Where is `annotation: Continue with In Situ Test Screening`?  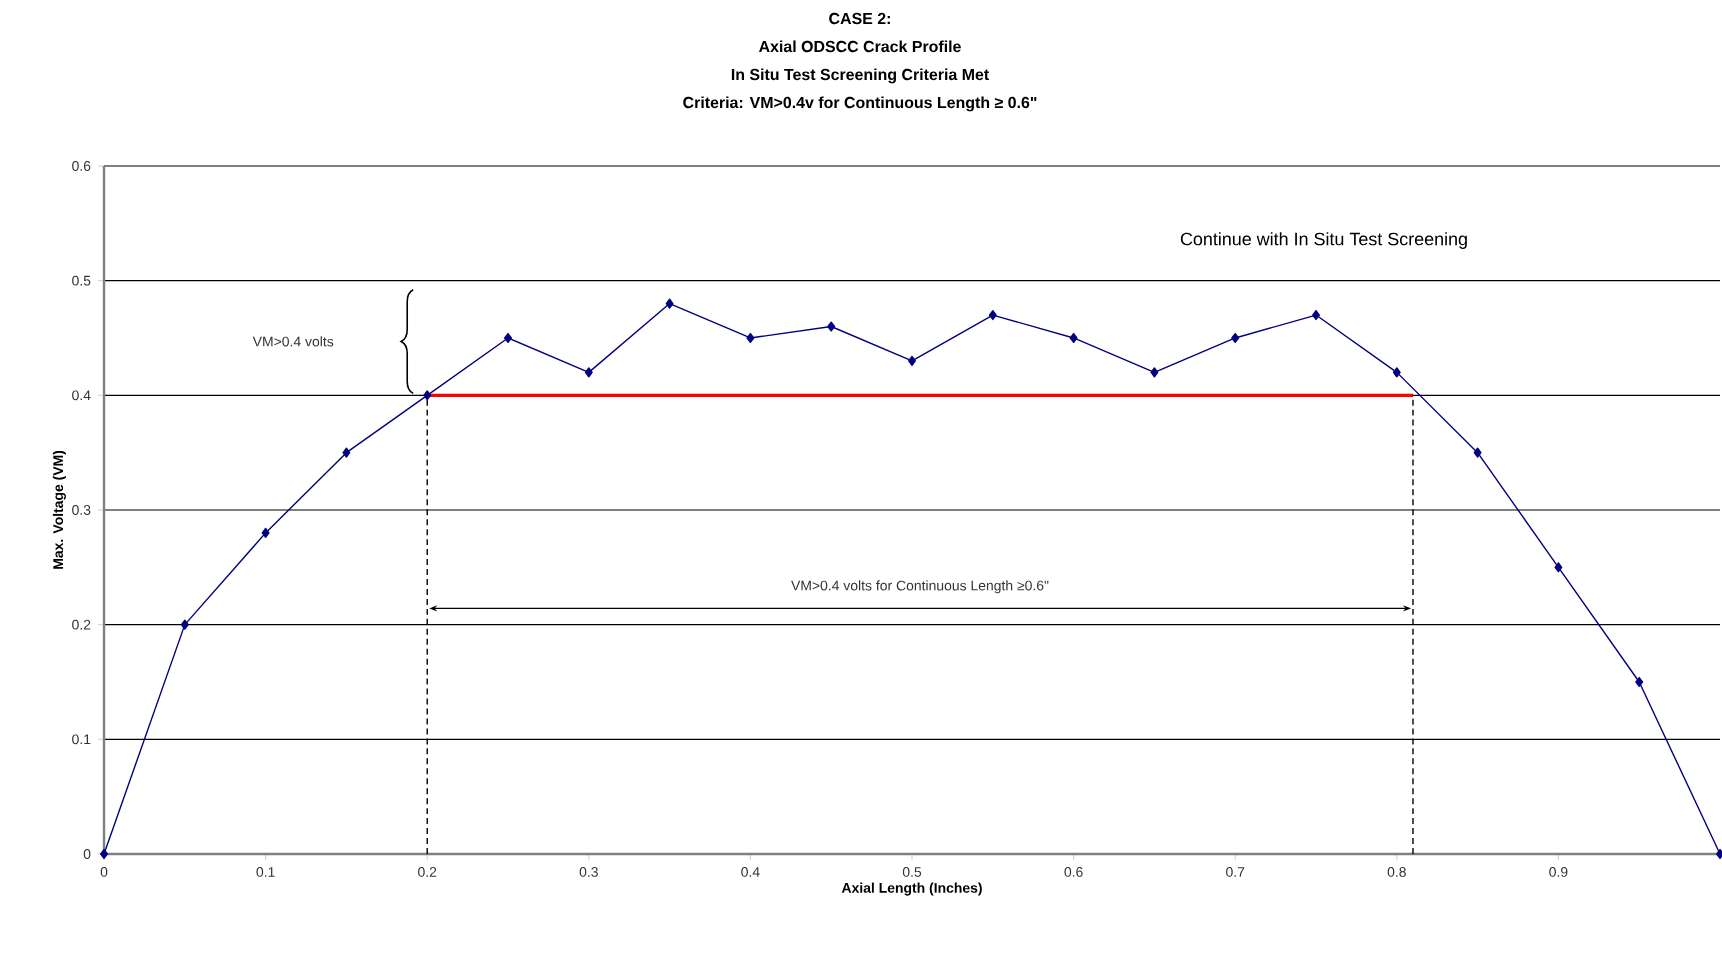
annotation: Continue with In Situ Test Screening is located at coordinates (1323, 240).